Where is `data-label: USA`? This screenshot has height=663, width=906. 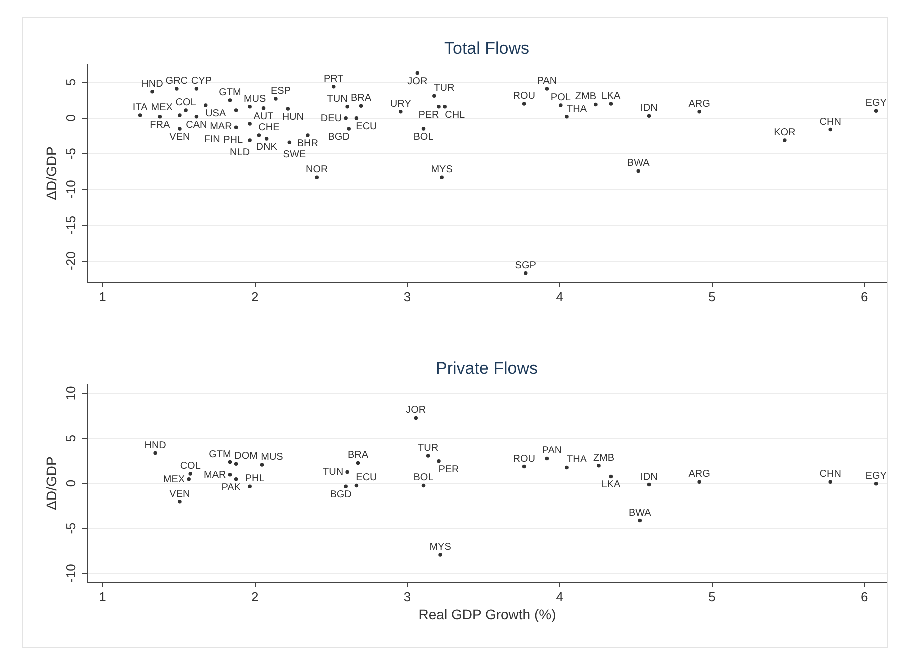
data-label: USA is located at coordinates (216, 114).